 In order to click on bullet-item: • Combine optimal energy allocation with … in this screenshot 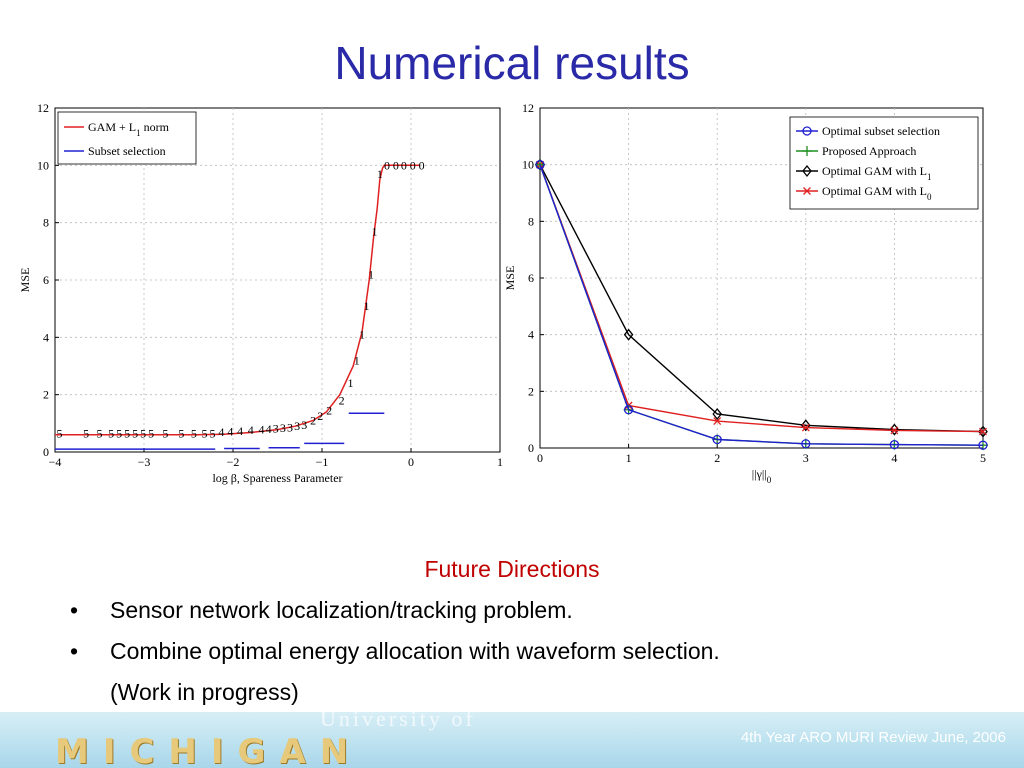, I will do `click(395, 651)`.